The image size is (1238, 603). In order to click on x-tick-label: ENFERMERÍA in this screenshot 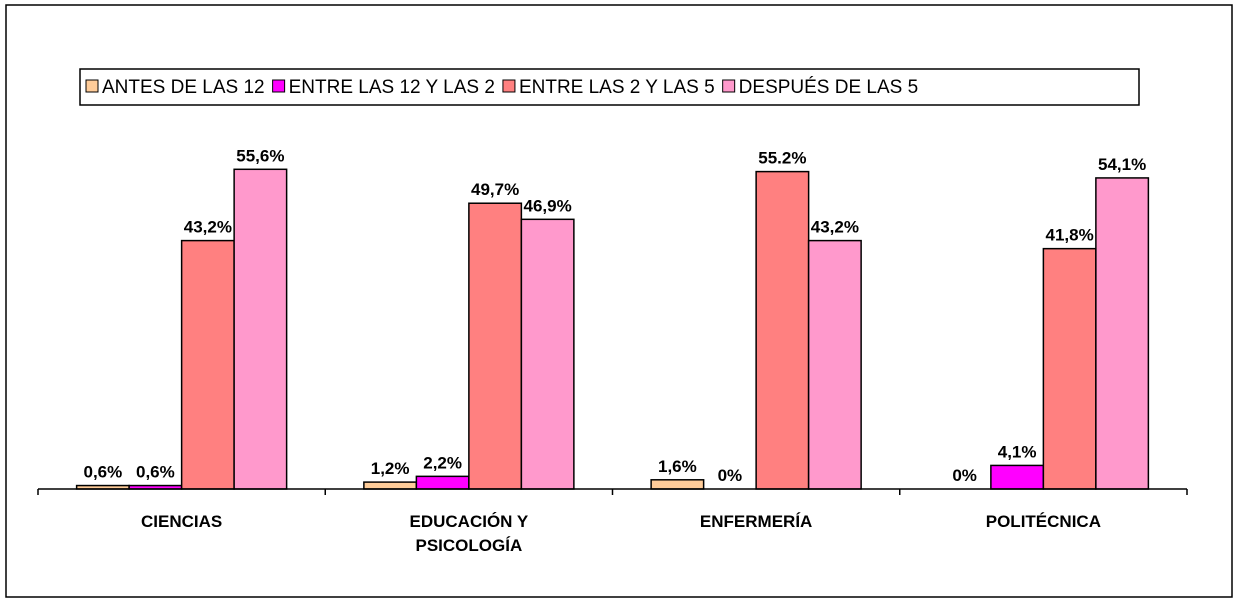, I will do `click(756, 521)`.